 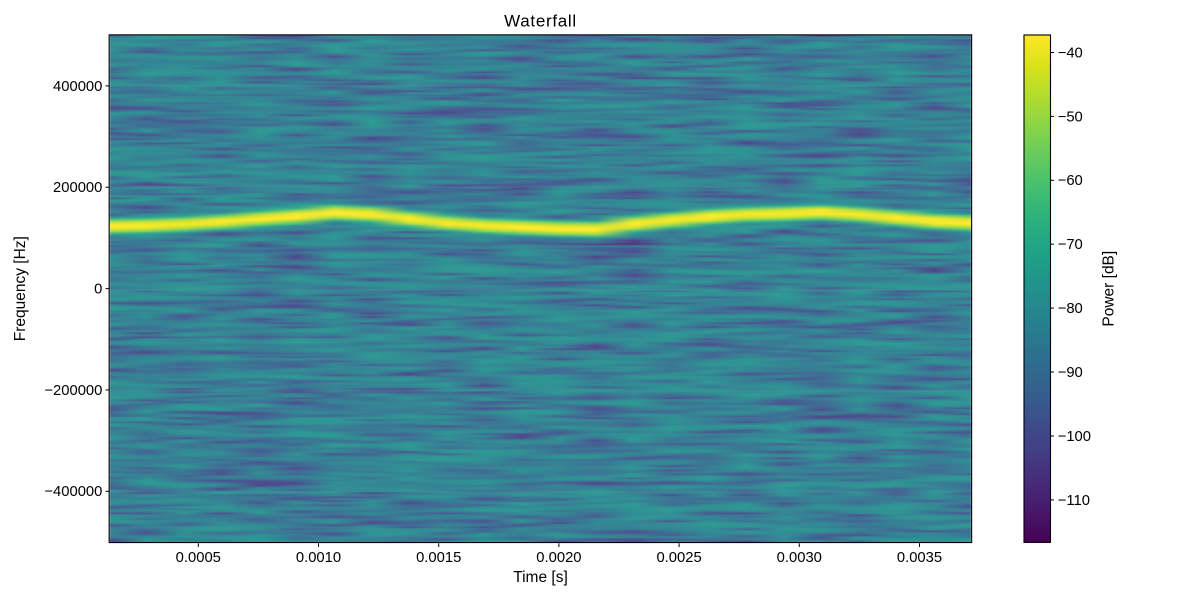 What do you see at coordinates (98, 290) in the screenshot?
I see `svg-text: 0` at bounding box center [98, 290].